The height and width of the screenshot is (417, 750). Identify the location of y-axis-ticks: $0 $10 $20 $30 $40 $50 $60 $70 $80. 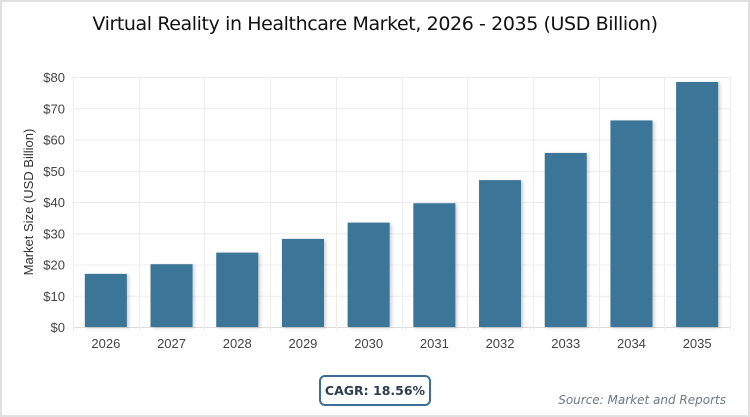
(54, 202).